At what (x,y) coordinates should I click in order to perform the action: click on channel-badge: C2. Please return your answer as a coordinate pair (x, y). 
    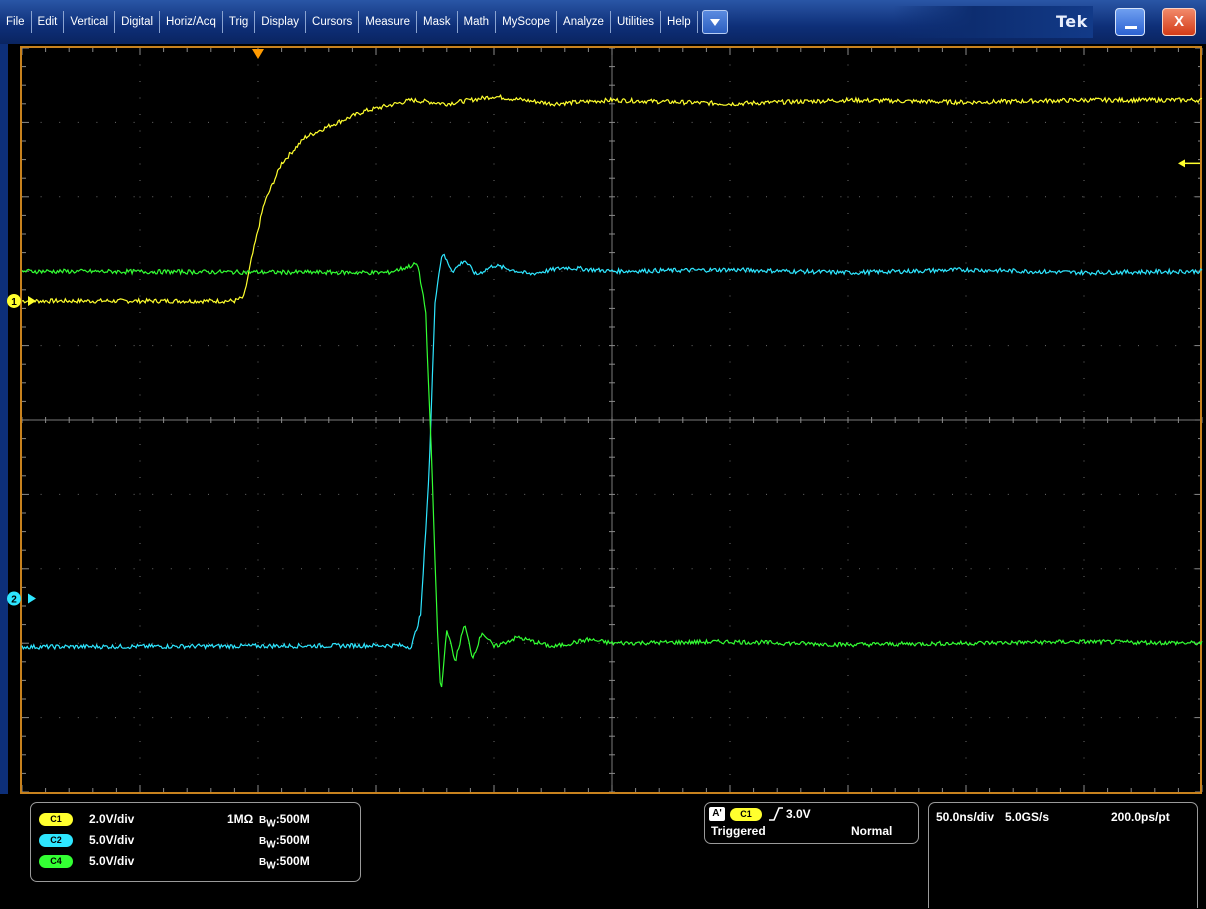
    Looking at the image, I should click on (56, 840).